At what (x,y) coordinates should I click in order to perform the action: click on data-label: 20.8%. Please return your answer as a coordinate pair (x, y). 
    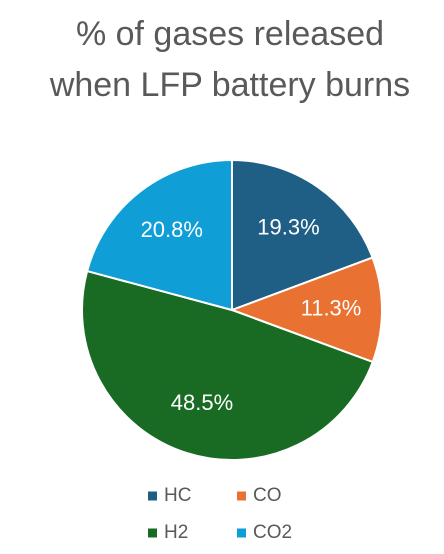
    Looking at the image, I should click on (172, 229).